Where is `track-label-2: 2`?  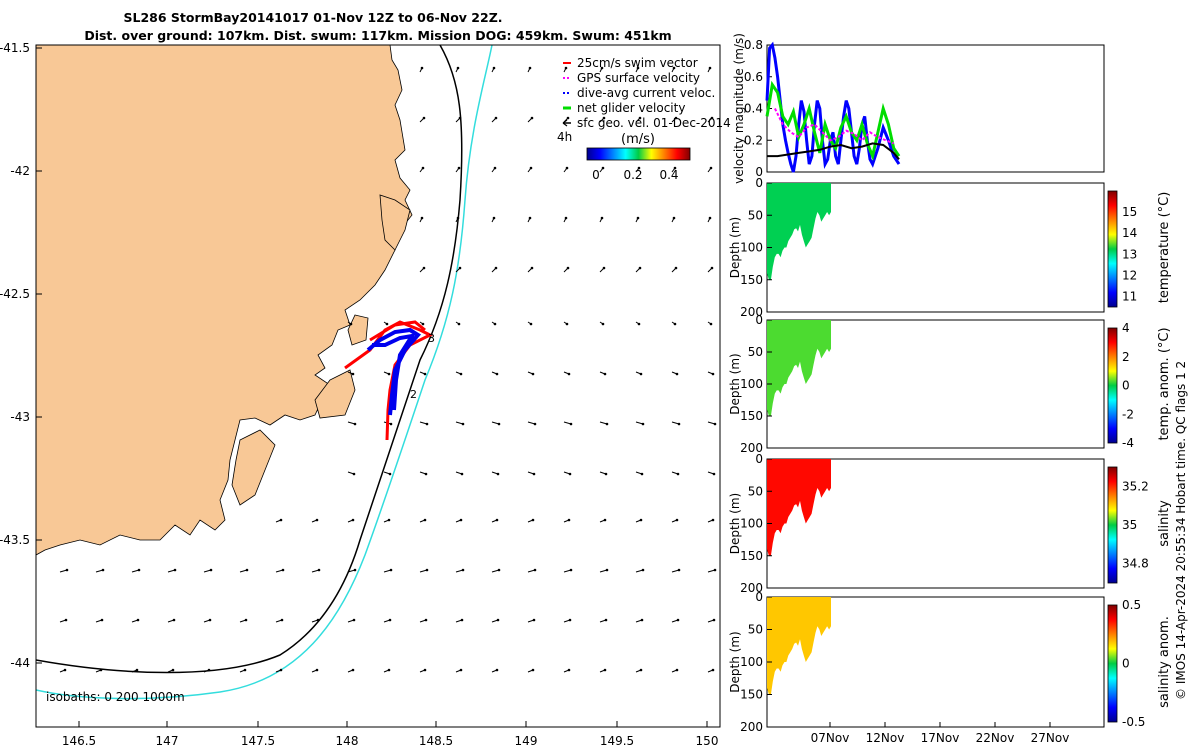
track-label-2: 2 is located at coordinates (413, 394).